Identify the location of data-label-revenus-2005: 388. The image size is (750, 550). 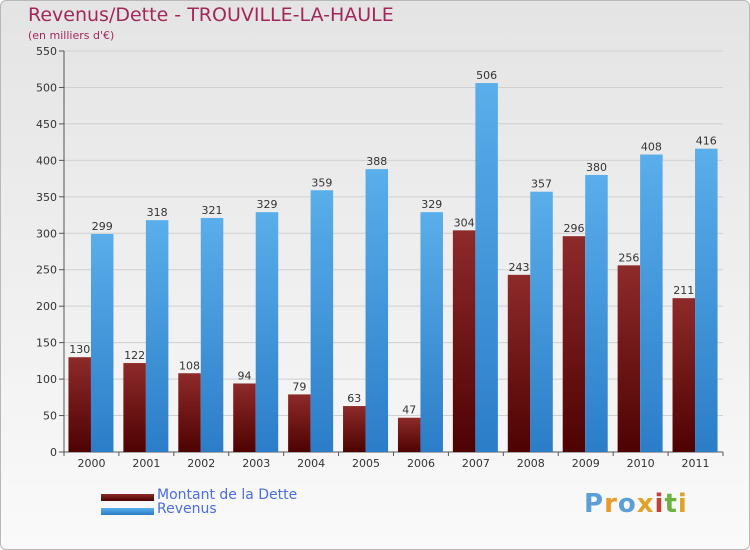
(376, 161).